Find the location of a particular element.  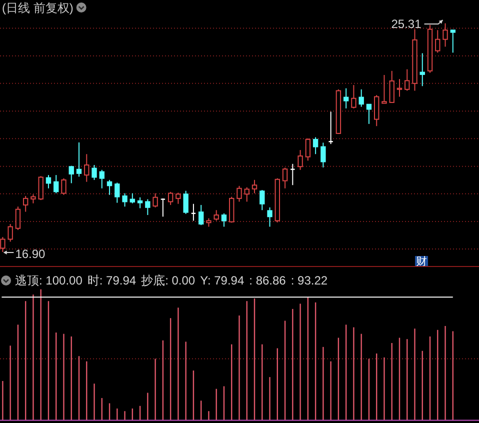

title: (日线 前复权) is located at coordinates (38, 8).